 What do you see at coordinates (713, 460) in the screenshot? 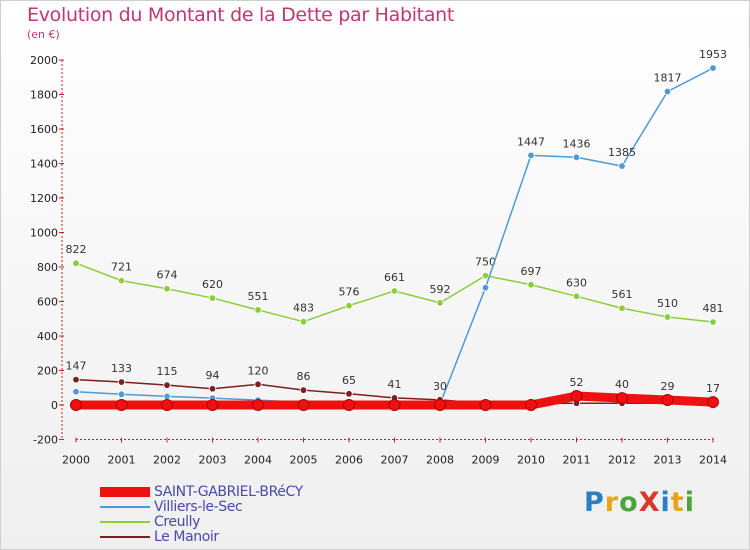
I see `x-tick-label: 2014` at bounding box center [713, 460].